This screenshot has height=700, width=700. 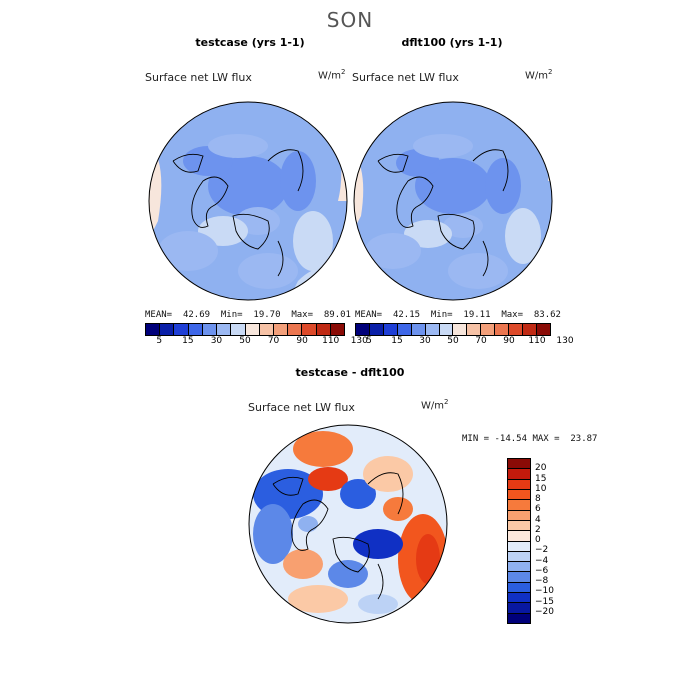 What do you see at coordinates (544, 601) in the screenshot?
I see `diff-colorbar-tick-label: −15` at bounding box center [544, 601].